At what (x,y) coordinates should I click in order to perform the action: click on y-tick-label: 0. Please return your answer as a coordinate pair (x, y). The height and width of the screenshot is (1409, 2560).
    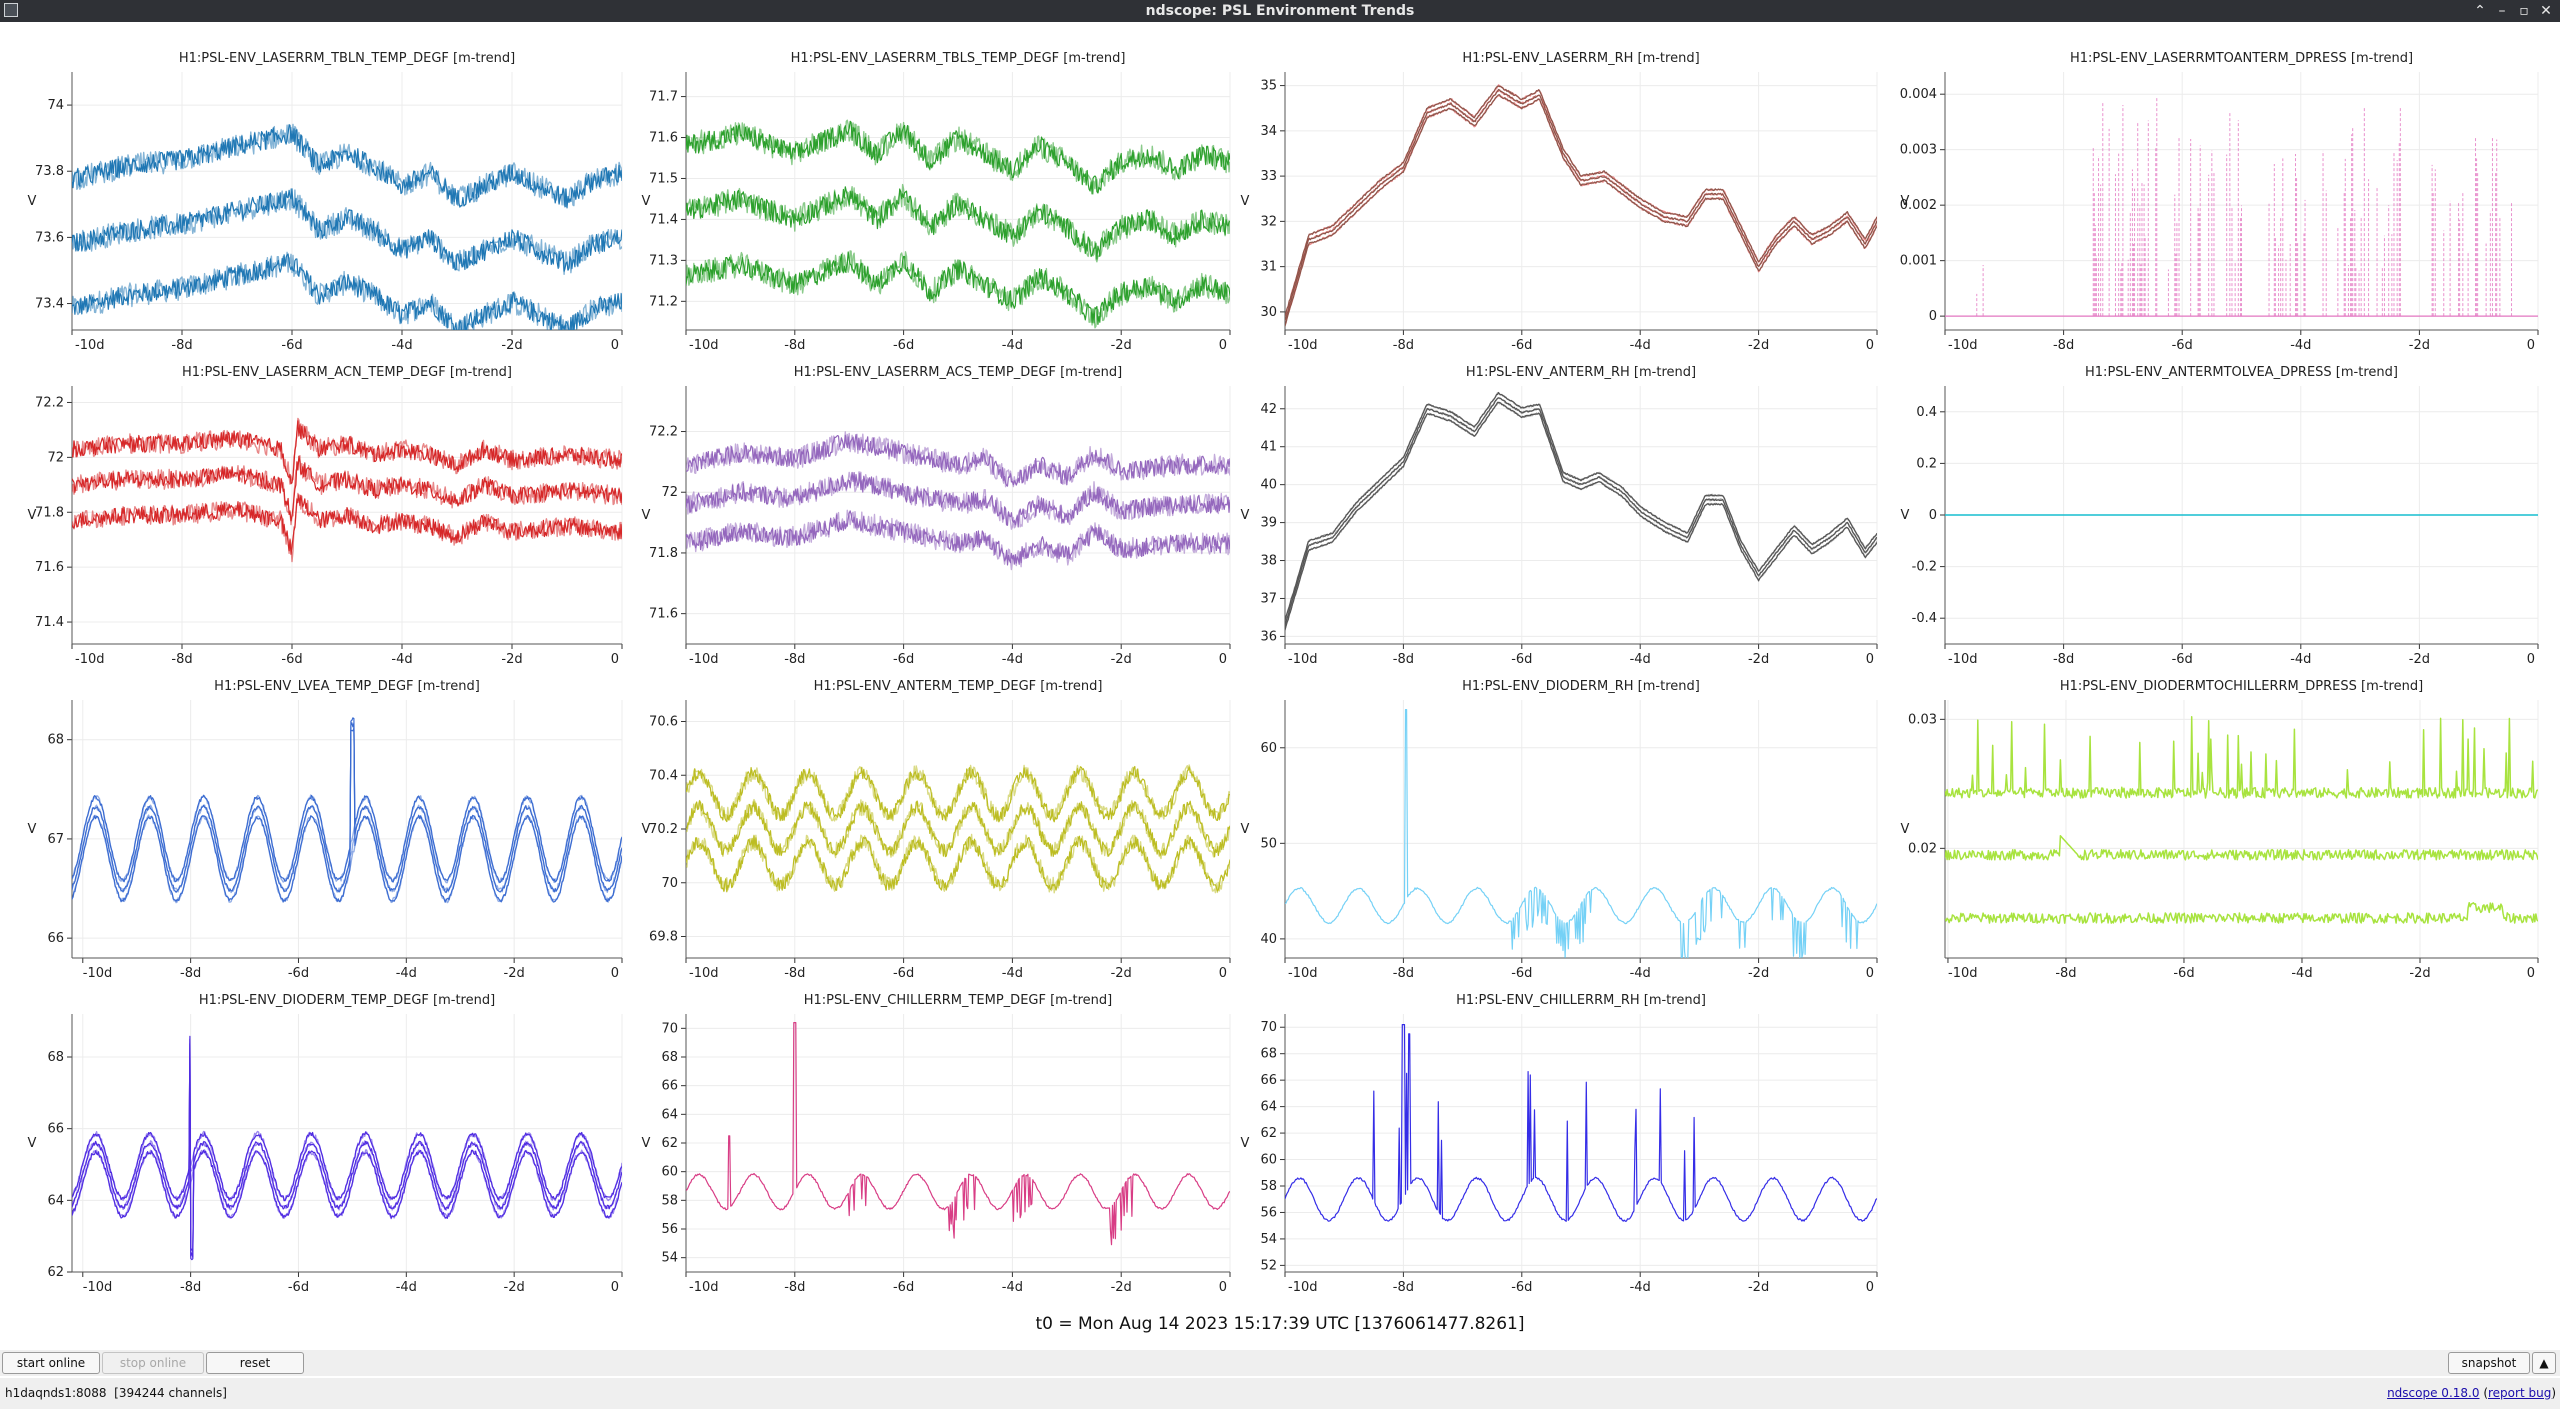
    Looking at the image, I should click on (1933, 316).